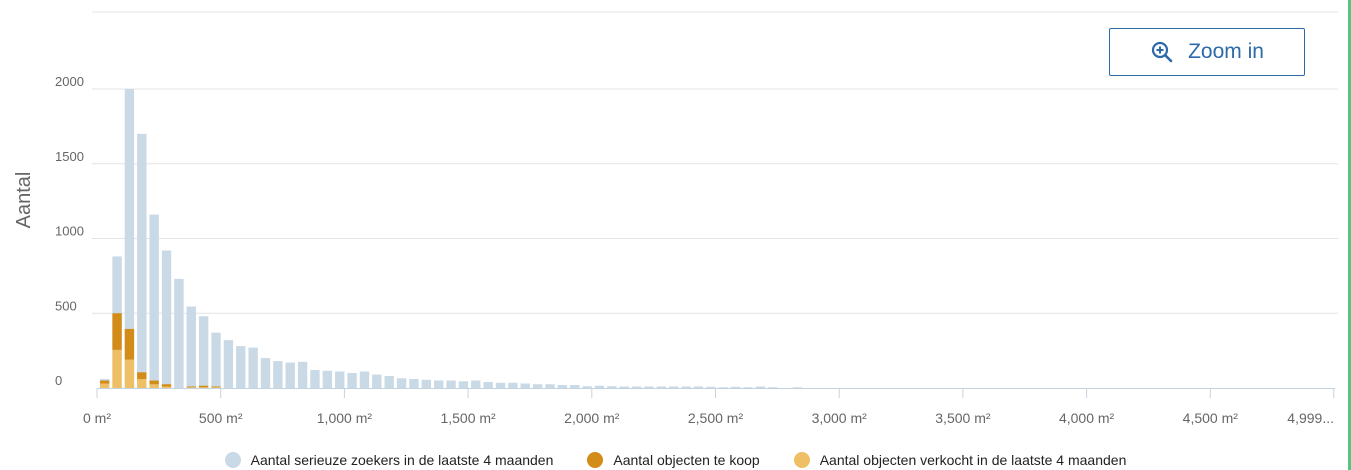 Image resolution: width=1351 pixels, height=470 pixels. Describe the element at coordinates (1162, 52) in the screenshot. I see `zoom-in-icon` at that location.